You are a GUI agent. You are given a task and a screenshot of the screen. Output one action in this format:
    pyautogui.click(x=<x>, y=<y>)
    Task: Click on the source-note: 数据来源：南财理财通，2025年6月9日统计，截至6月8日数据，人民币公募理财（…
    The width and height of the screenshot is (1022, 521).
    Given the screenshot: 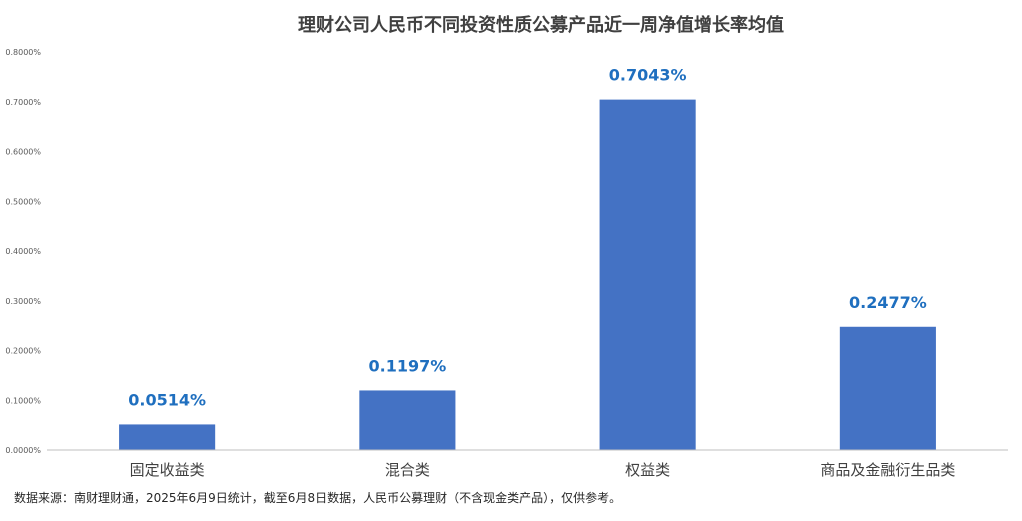 What is the action you would take?
    pyautogui.click(x=317, y=497)
    